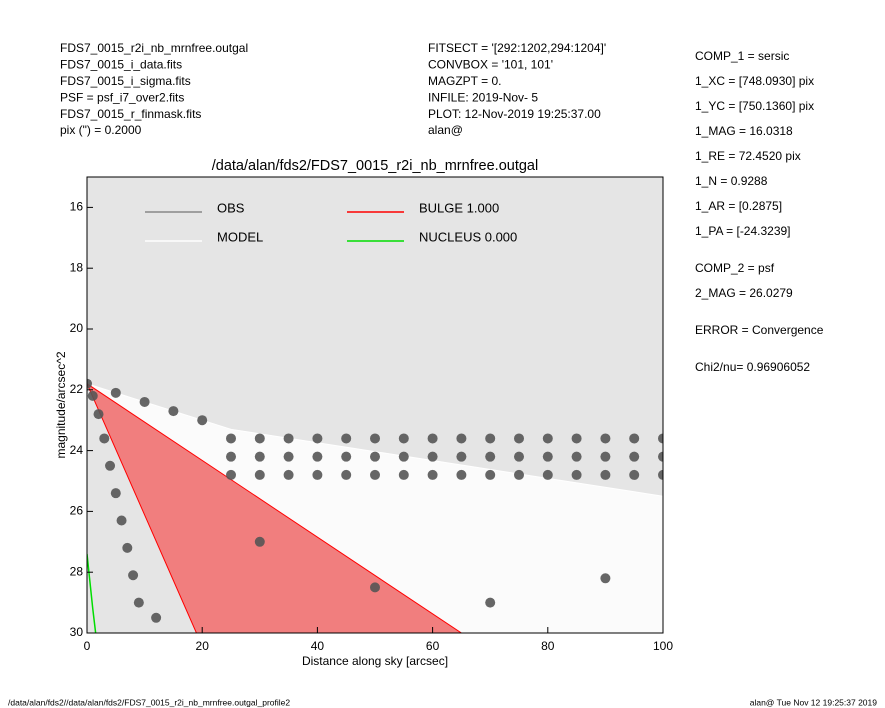  I want to click on fit-parameter: ERROR = Convergence, so click(759, 330).